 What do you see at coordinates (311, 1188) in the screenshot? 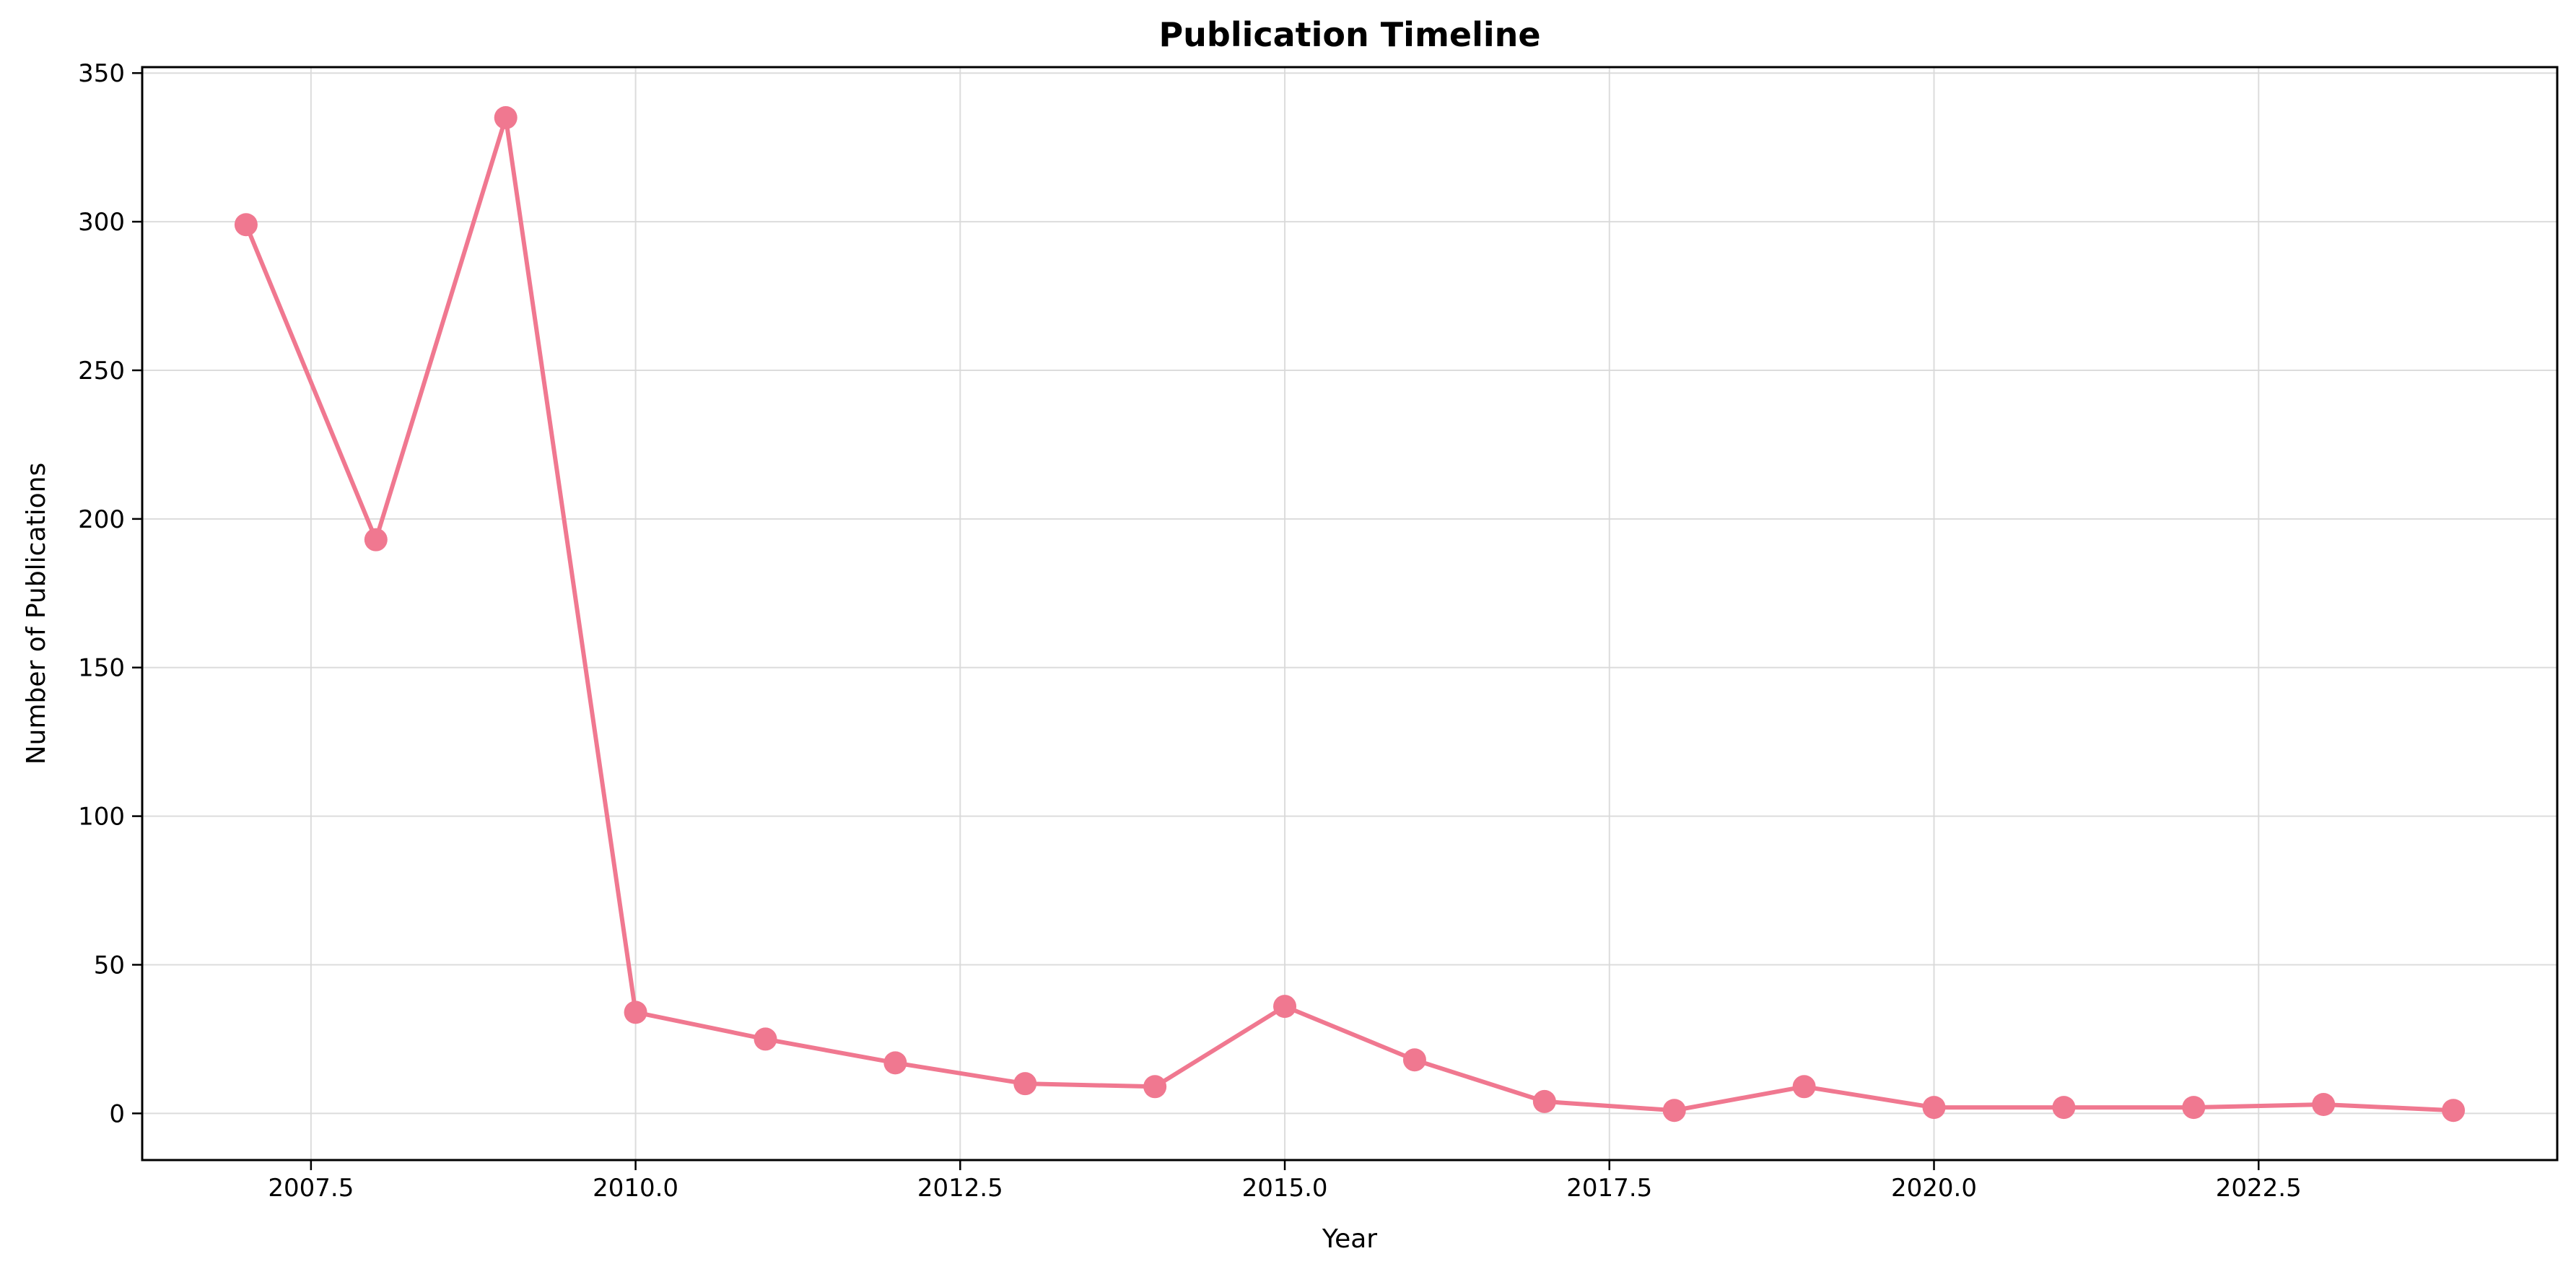
I see `x-tick-label: 2007.5` at bounding box center [311, 1188].